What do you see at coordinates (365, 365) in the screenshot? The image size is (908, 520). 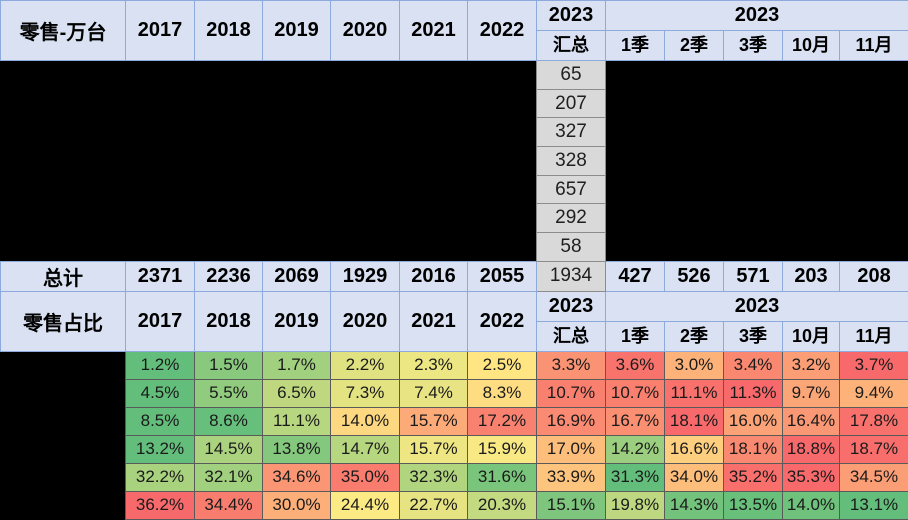 I see `share-cell: 2.2%` at bounding box center [365, 365].